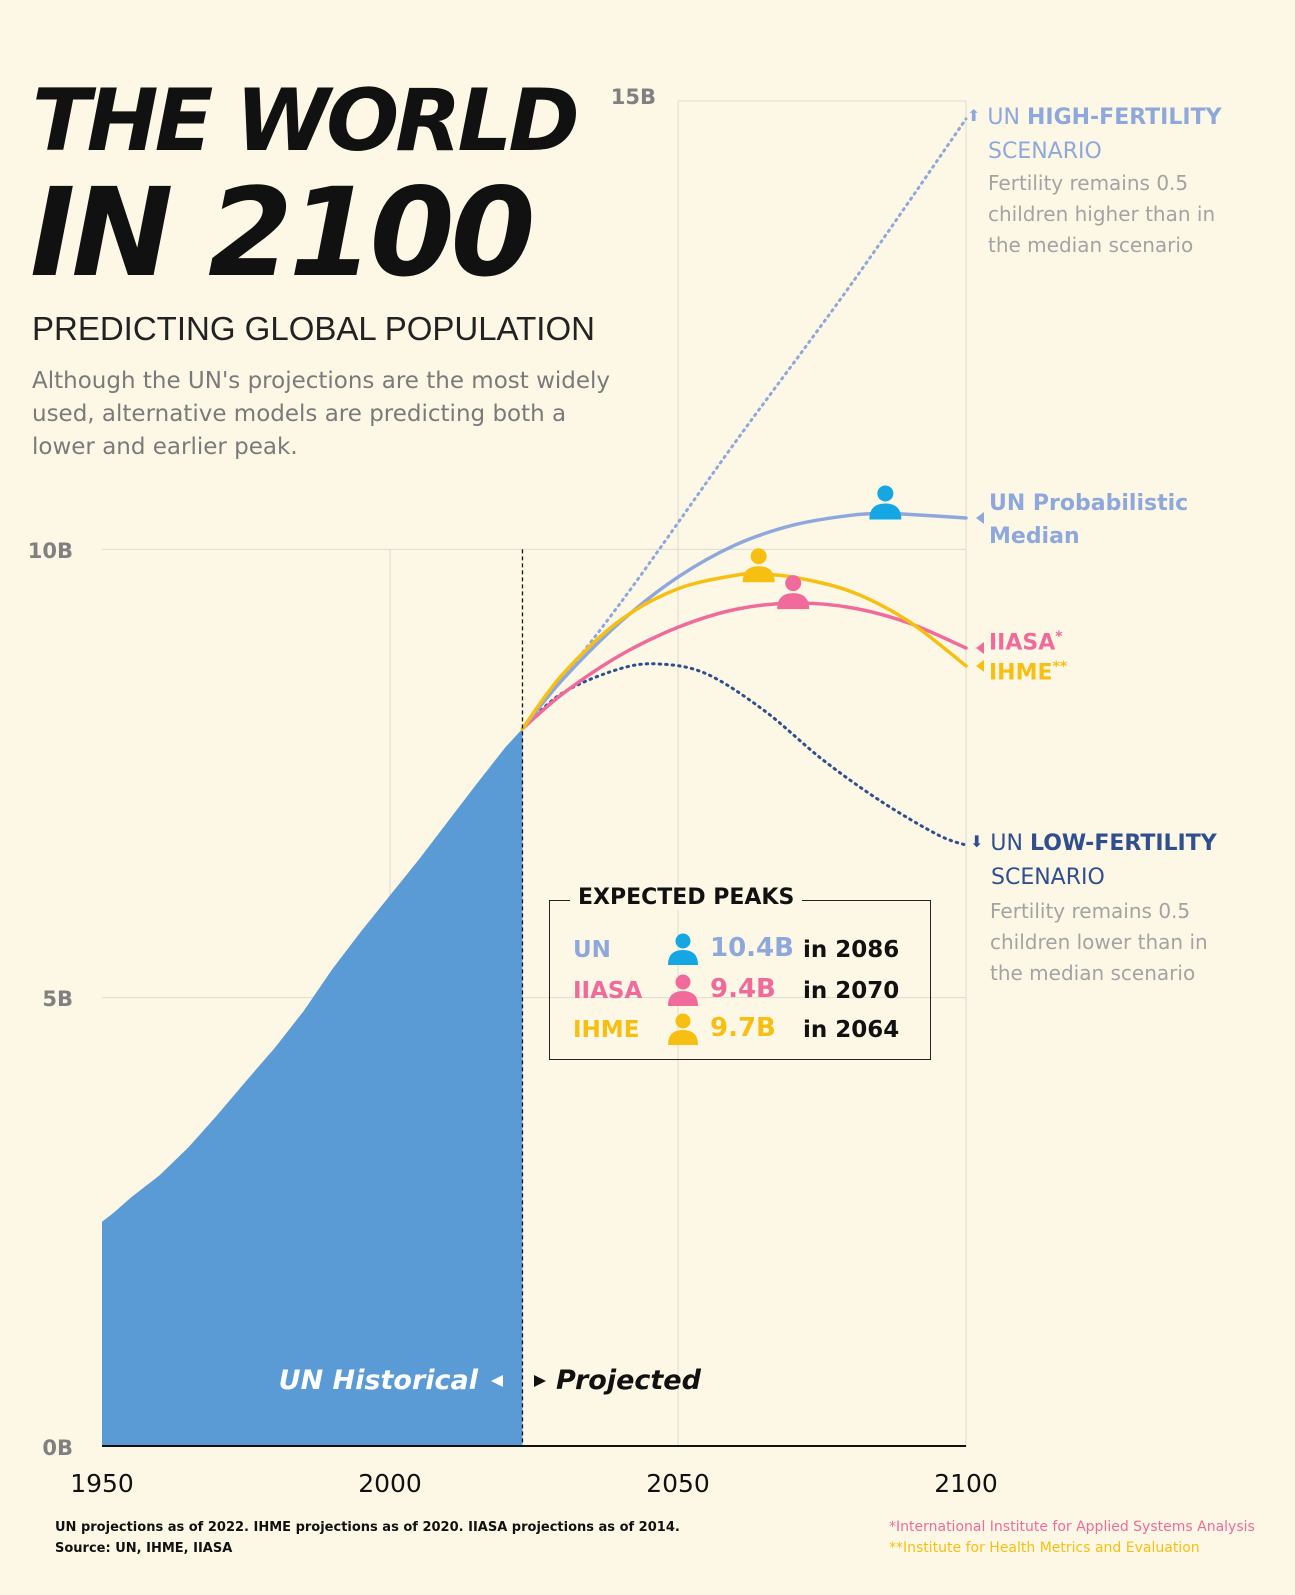 The image size is (1295, 1595). Describe the element at coordinates (633, 97) in the screenshot. I see `y-tick-label: 15B` at that location.